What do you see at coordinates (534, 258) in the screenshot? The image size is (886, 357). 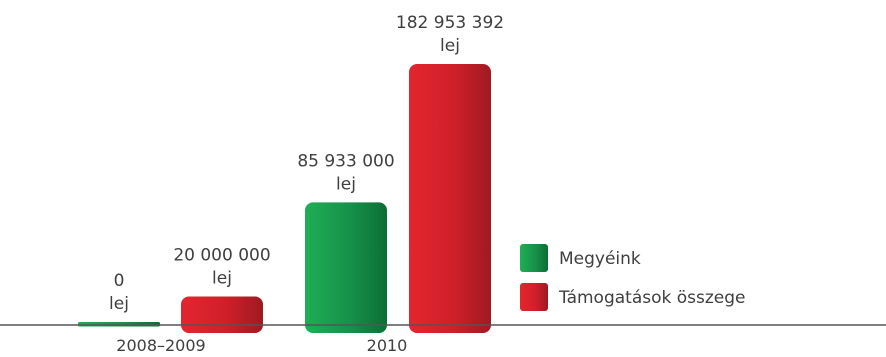 I see `legend-swatch-megyeink` at bounding box center [534, 258].